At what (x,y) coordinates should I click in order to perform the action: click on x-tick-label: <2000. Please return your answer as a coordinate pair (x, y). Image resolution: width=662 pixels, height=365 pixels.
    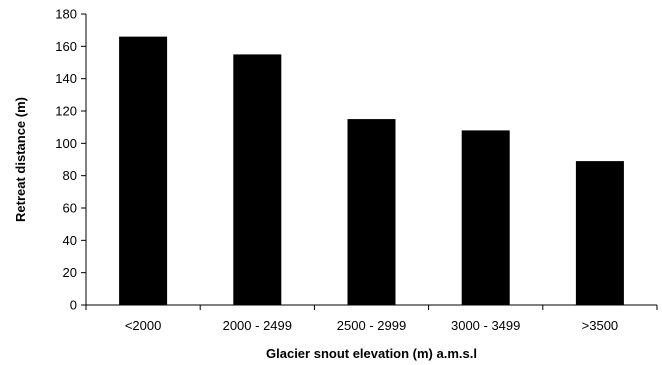
    Looking at the image, I should click on (143, 325).